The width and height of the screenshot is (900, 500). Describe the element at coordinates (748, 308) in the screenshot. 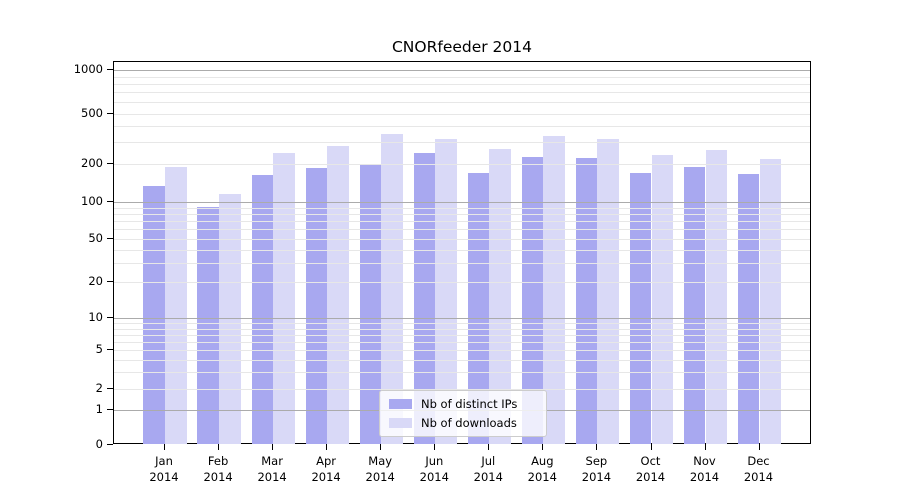

I see `bar-dec-distinct-ips` at that location.